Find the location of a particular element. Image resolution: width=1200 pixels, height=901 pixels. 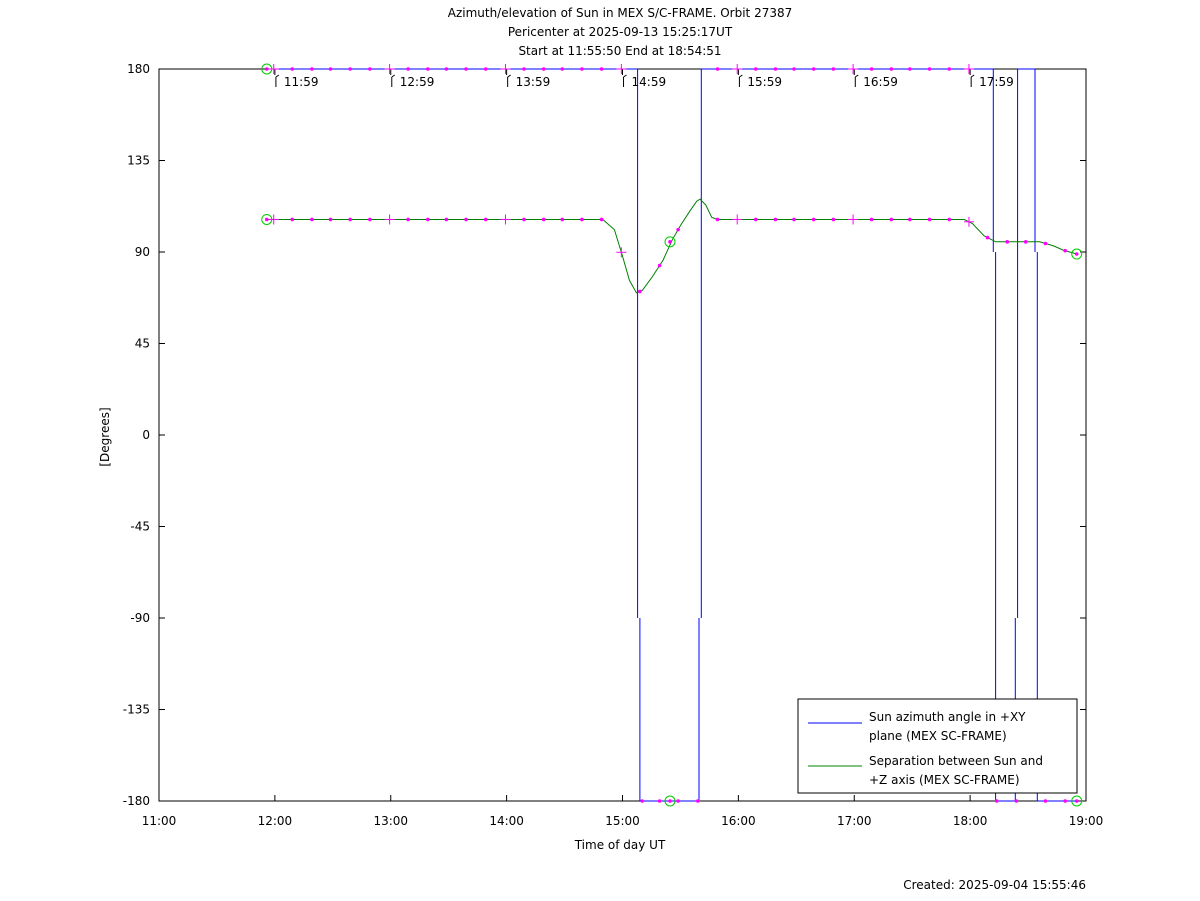

series-separation-line is located at coordinates (671, 246).